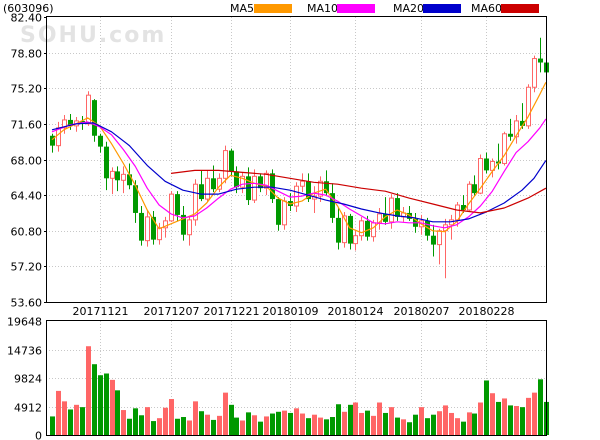  I want to click on ma-line-ma60, so click(358, 191).